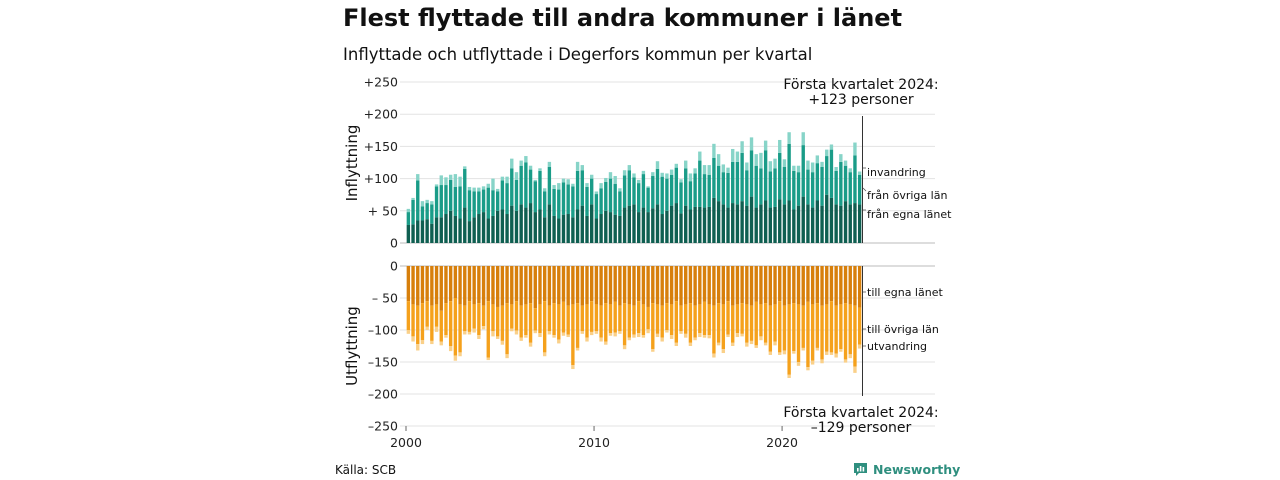 Image resolution: width=1280 pixels, height=480 pixels. Describe the element at coordinates (896, 172) in the screenshot. I see `series-label: invandring` at that location.